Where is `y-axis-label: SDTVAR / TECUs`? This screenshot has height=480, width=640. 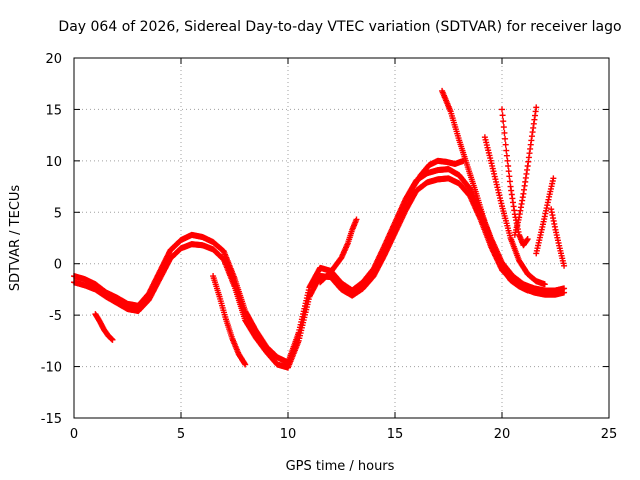
y-axis-label: SDTVAR / TECUs is located at coordinates (15, 238).